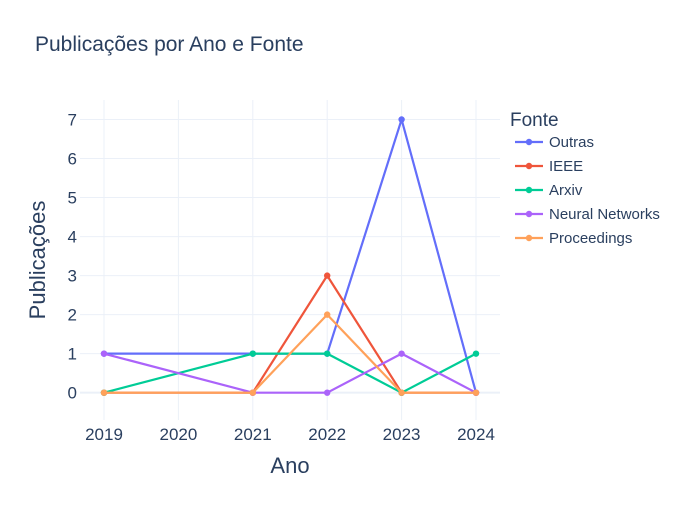 Image resolution: width=700 pixels, height=505 pixels. Describe the element at coordinates (590, 238) in the screenshot. I see `legend-label: Proceedings` at that location.